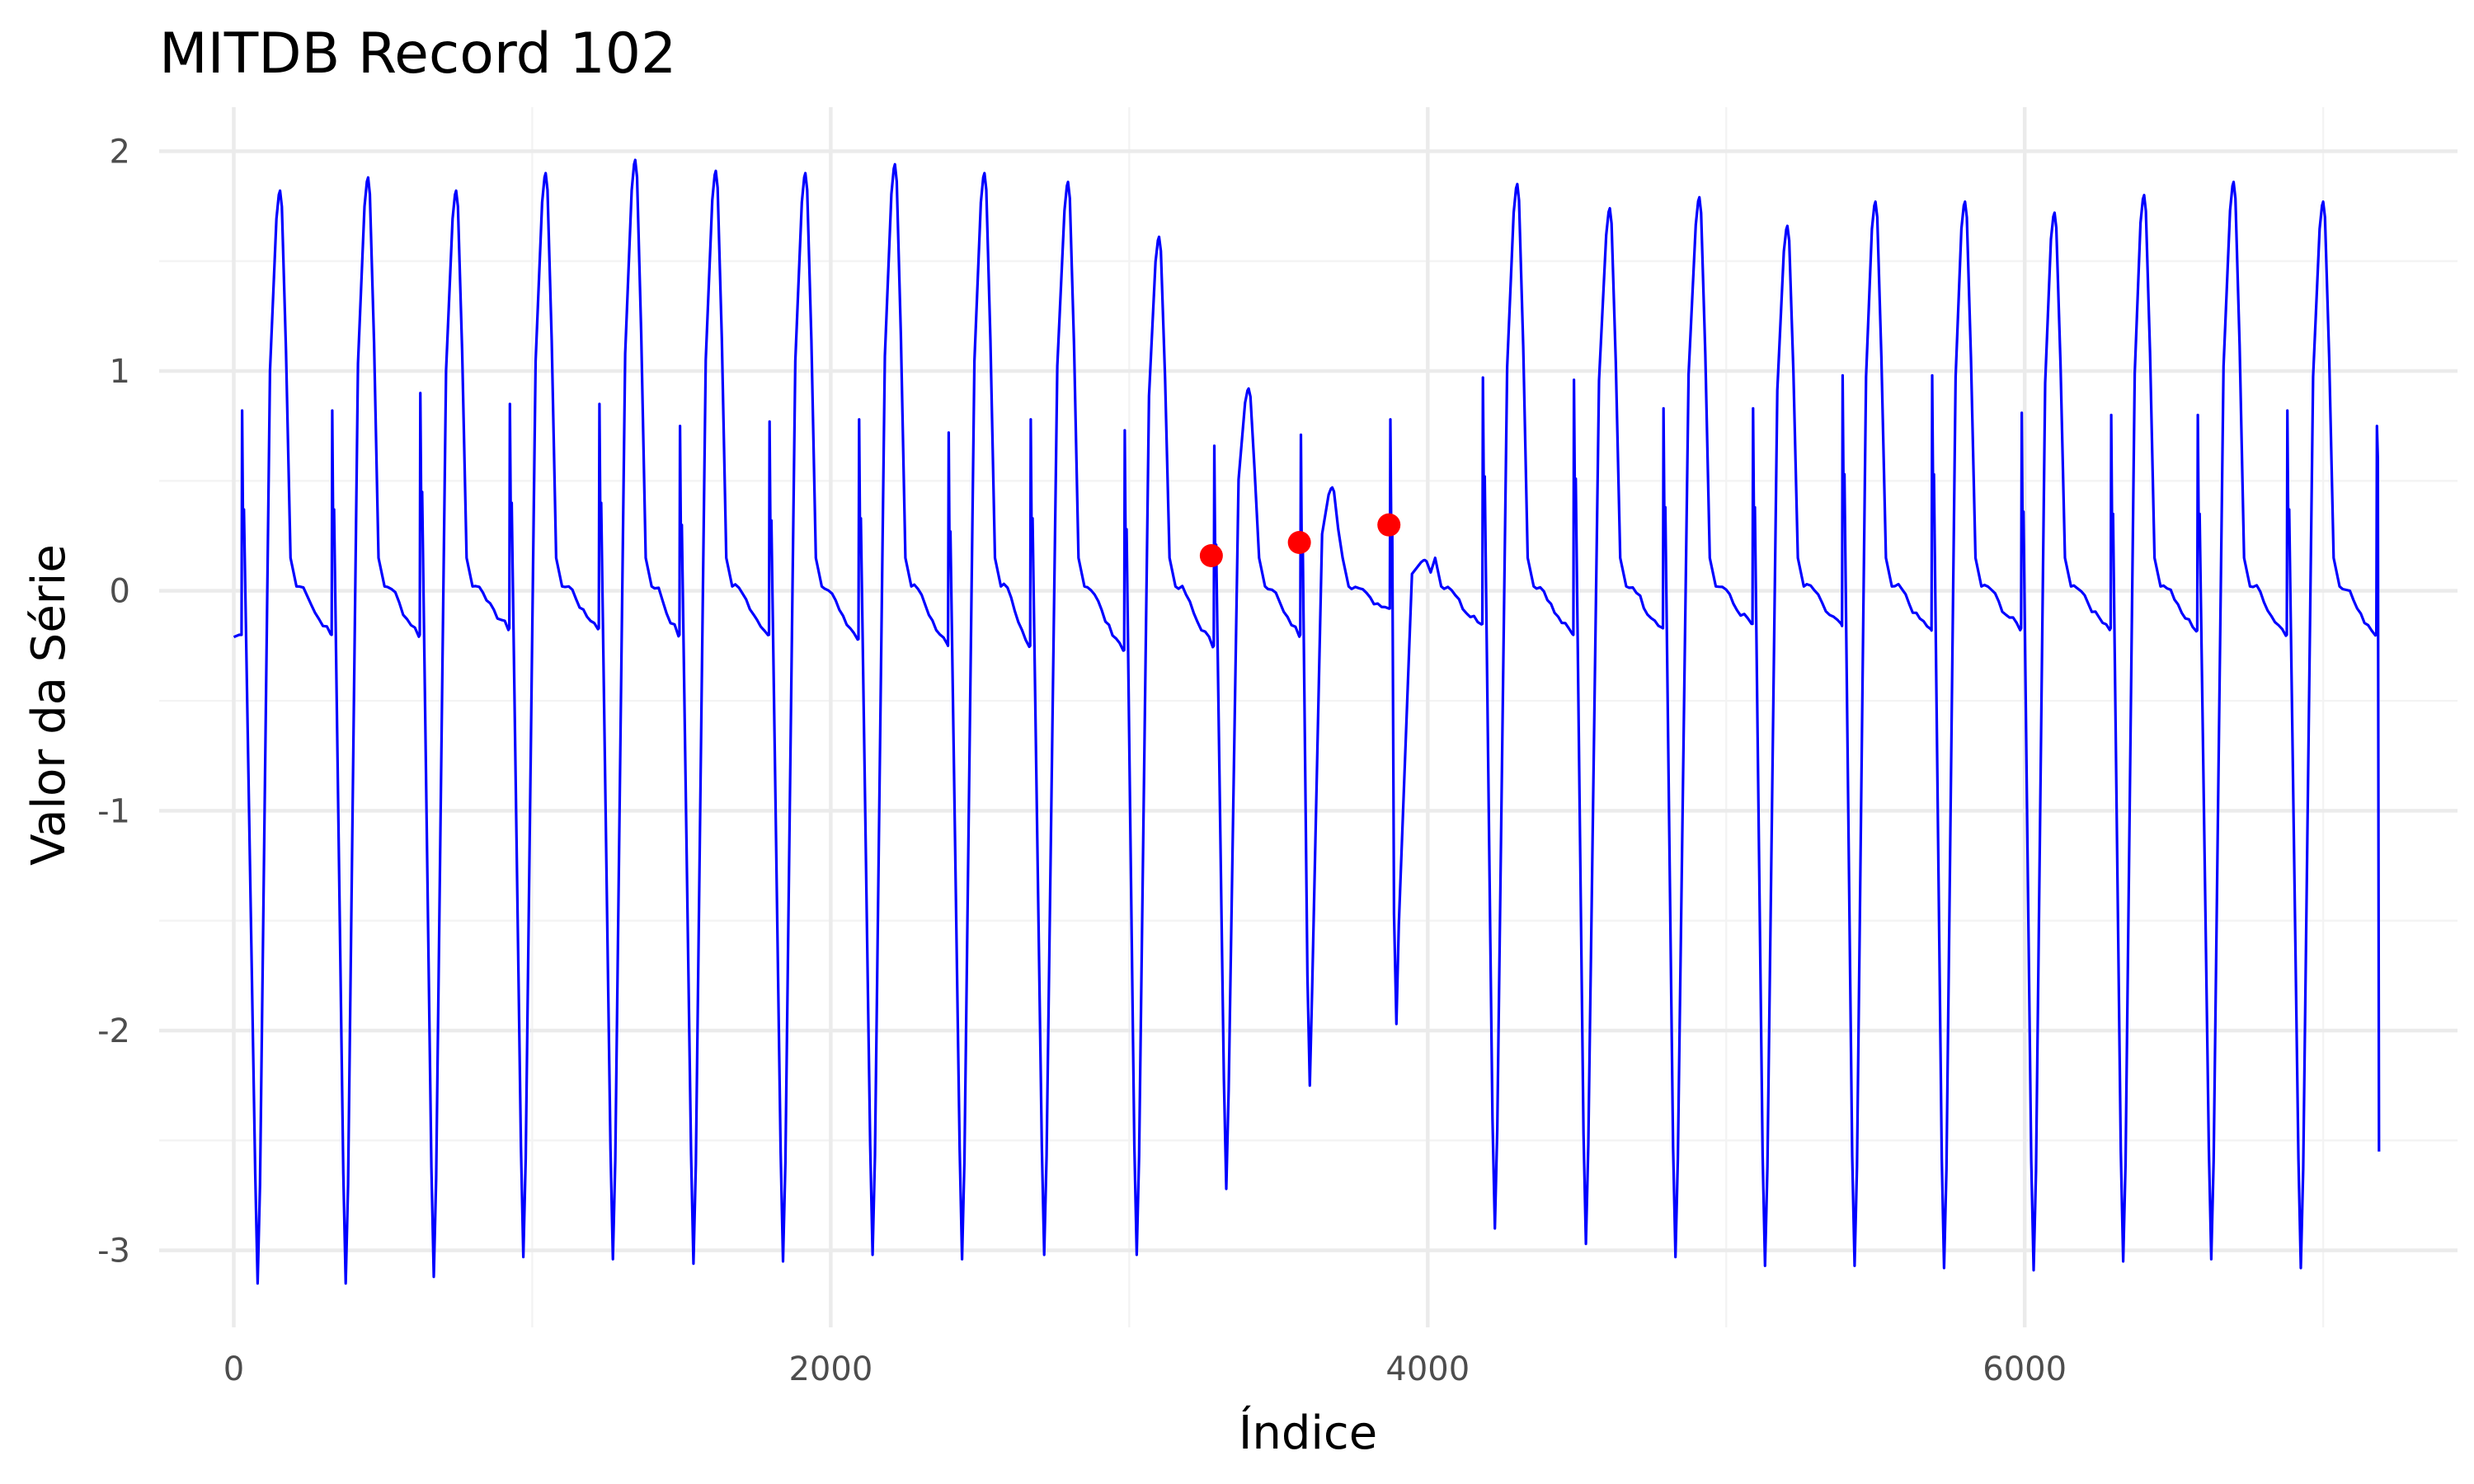 Image resolution: width=2474 pixels, height=1484 pixels. What do you see at coordinates (830, 1369) in the screenshot?
I see `x-tick-label: 2000` at bounding box center [830, 1369].